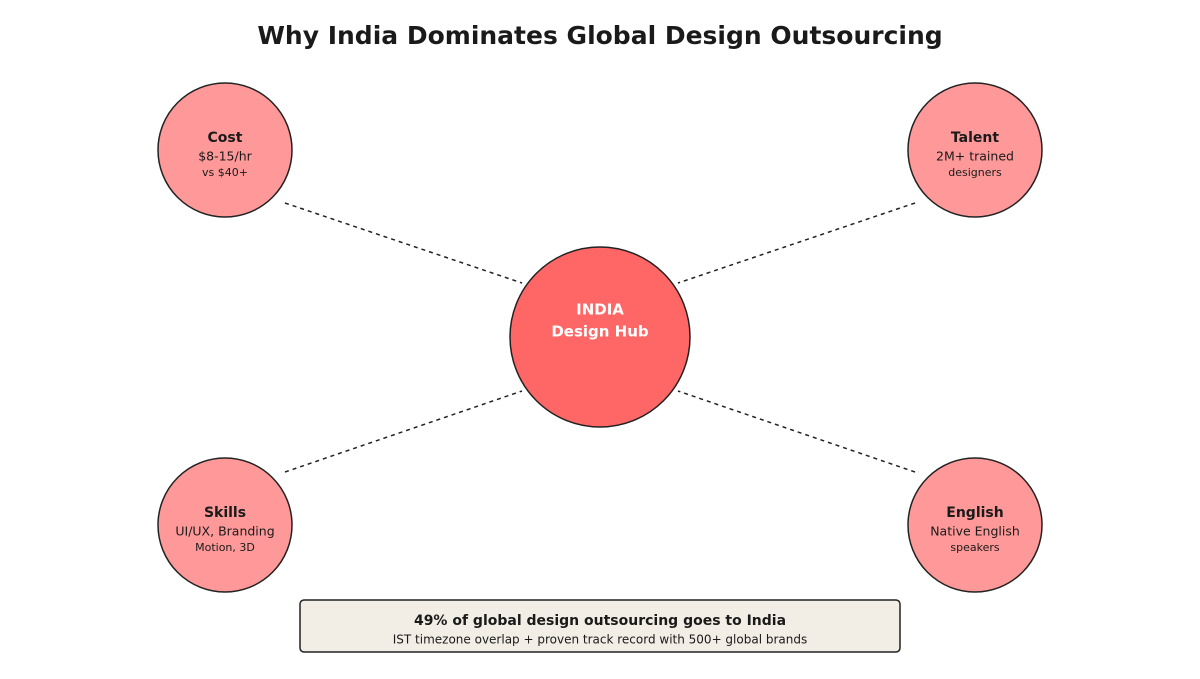 This screenshot has width=1200, height=679. What do you see at coordinates (974, 513) in the screenshot?
I see `node-label: English` at bounding box center [974, 513].